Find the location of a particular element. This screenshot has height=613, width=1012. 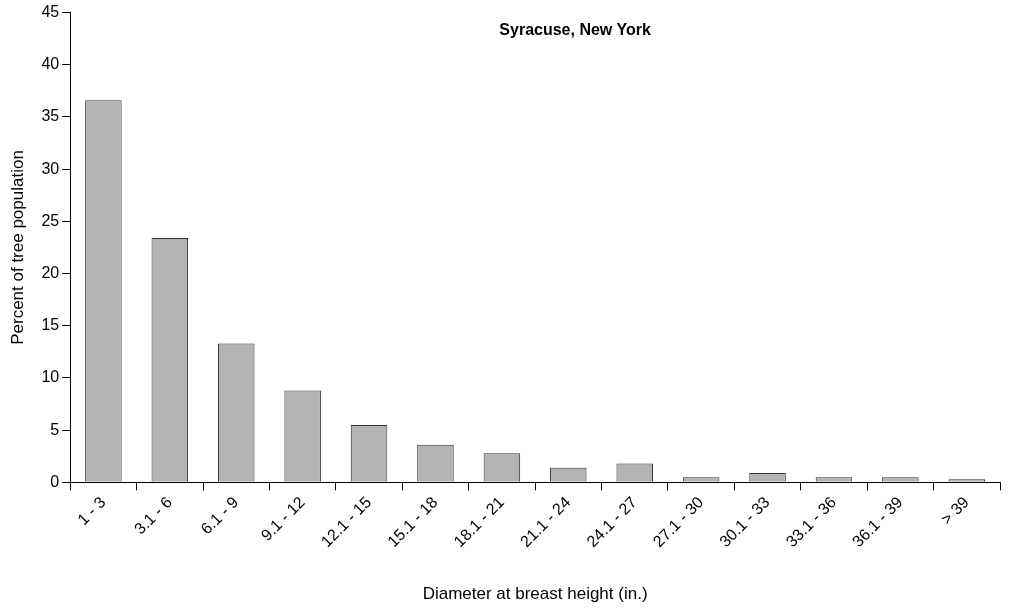

text: Syracuse, New York is located at coordinates (575, 30).